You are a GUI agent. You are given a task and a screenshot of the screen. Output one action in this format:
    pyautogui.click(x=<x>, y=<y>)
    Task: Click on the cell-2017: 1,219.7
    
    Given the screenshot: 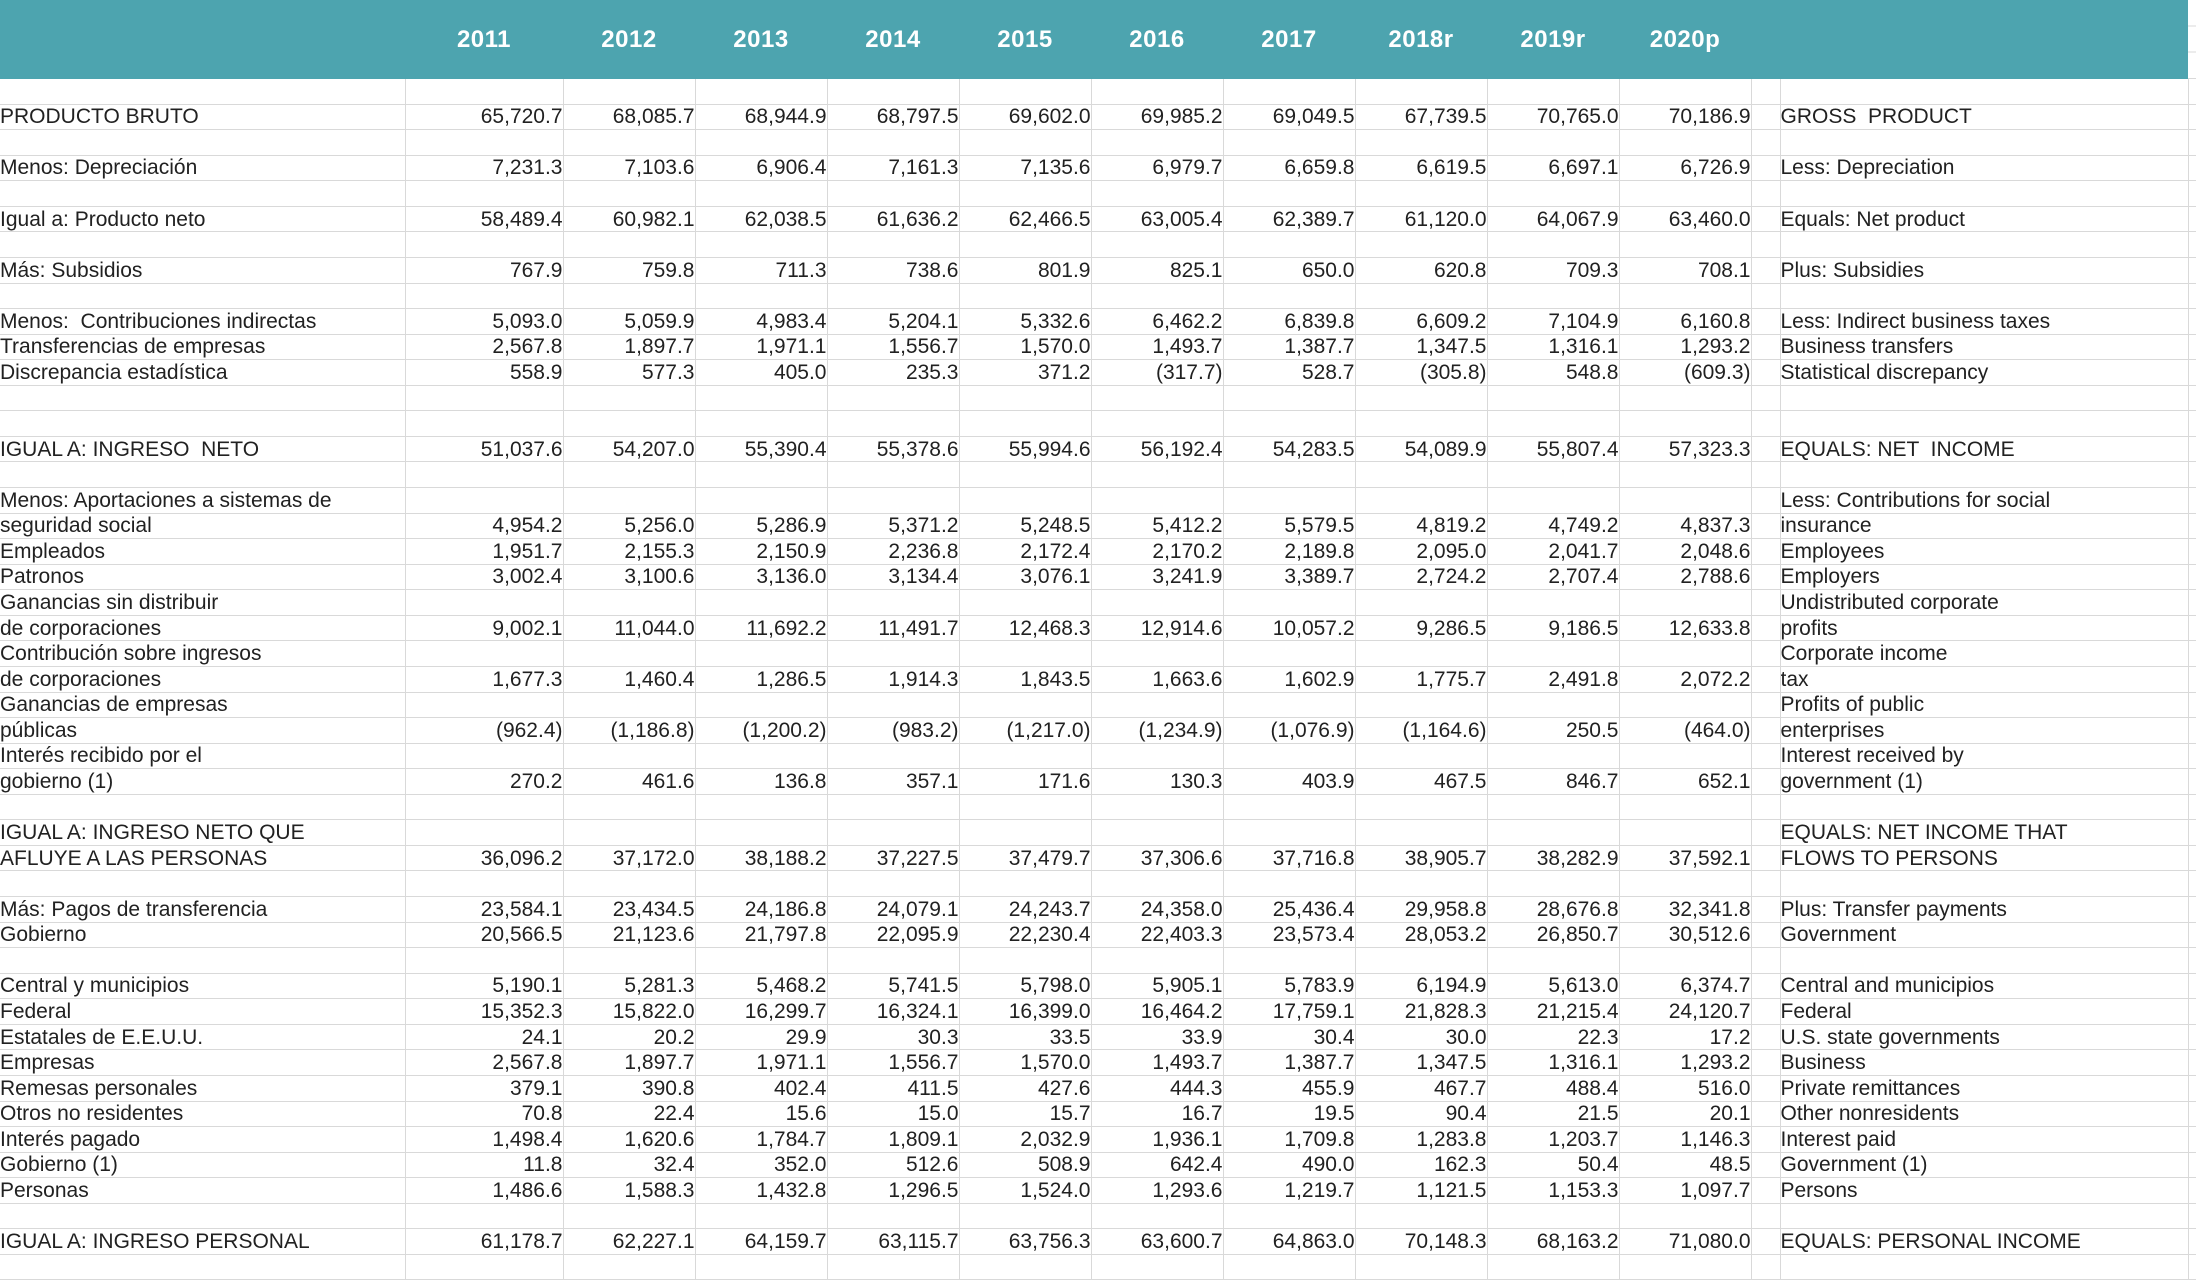 What is the action you would take?
    pyautogui.click(x=1289, y=1190)
    